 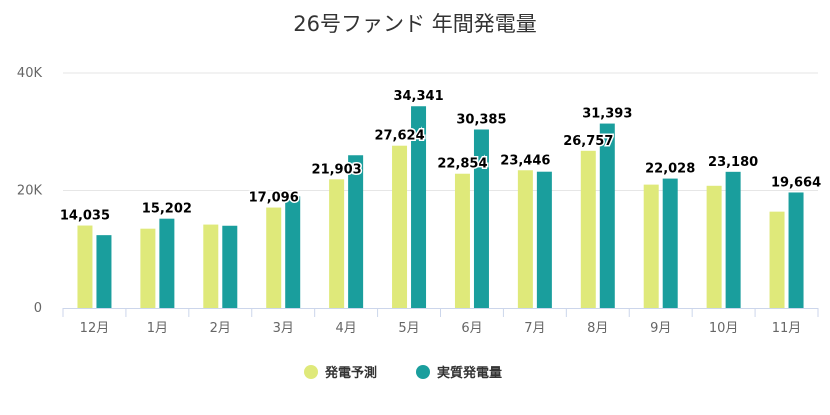 I want to click on x-tick-label: 10月, so click(x=724, y=328).